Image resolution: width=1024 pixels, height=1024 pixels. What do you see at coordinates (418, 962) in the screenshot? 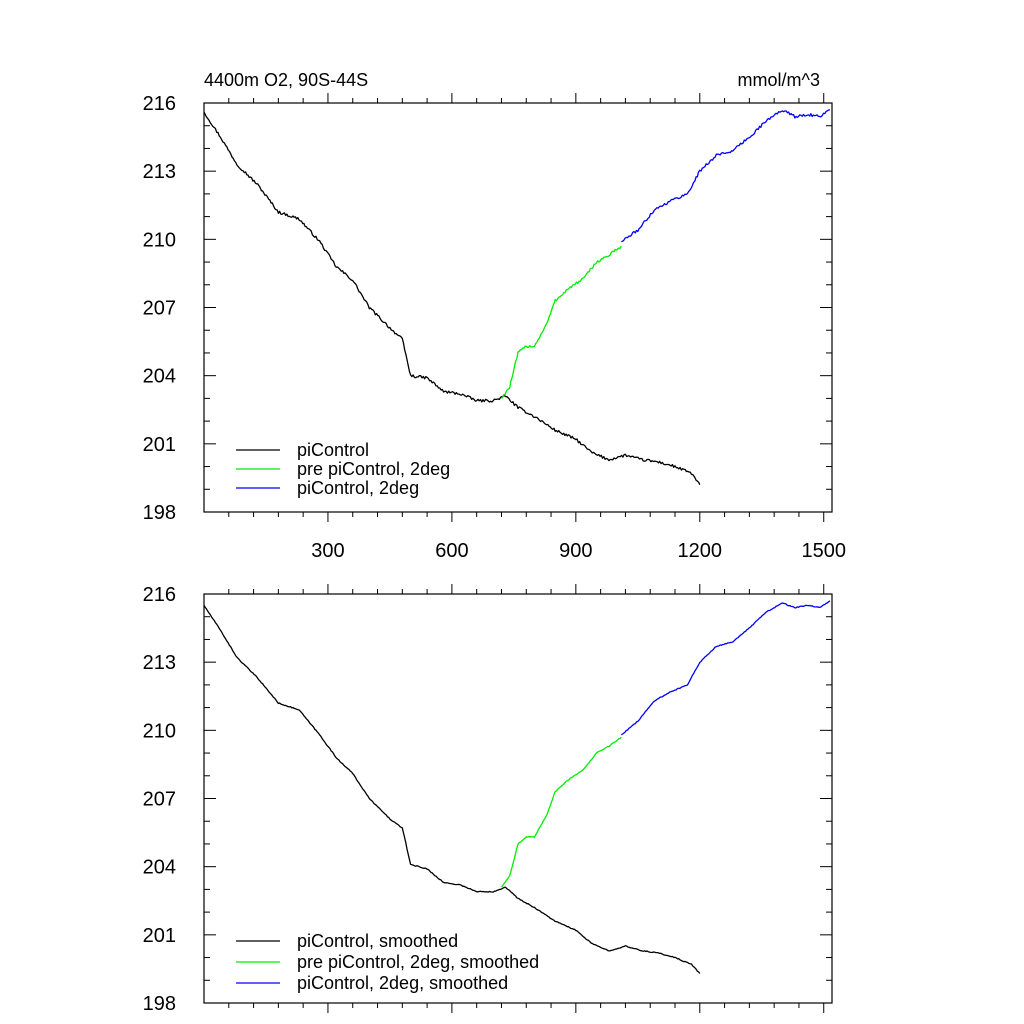
I see `legend-label-2: pre piControl, 2deg, smoothed` at bounding box center [418, 962].